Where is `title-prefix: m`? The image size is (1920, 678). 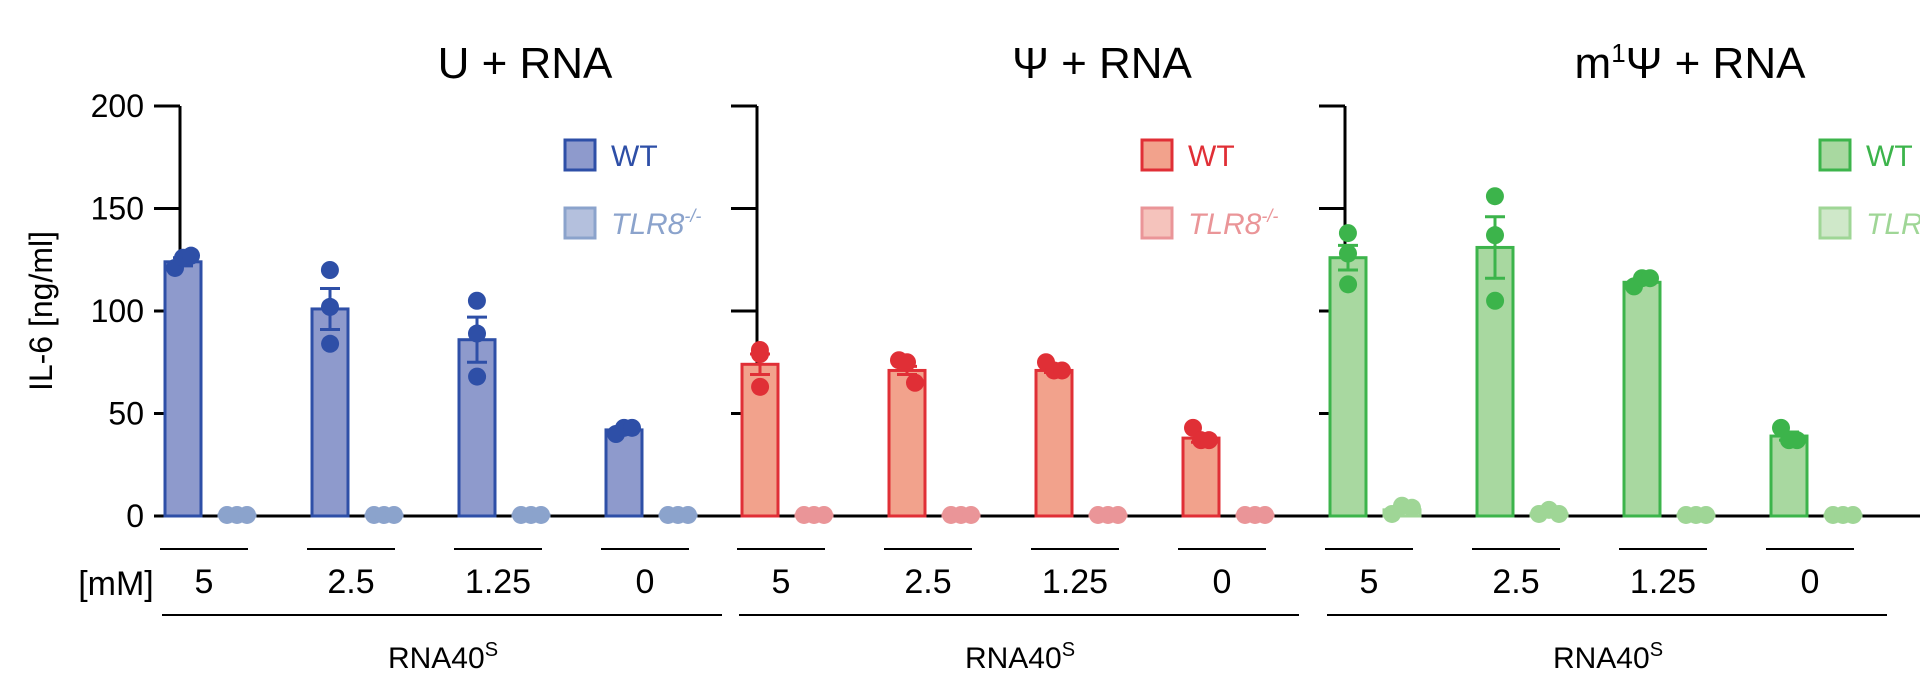 title-prefix: m is located at coordinates (1593, 63).